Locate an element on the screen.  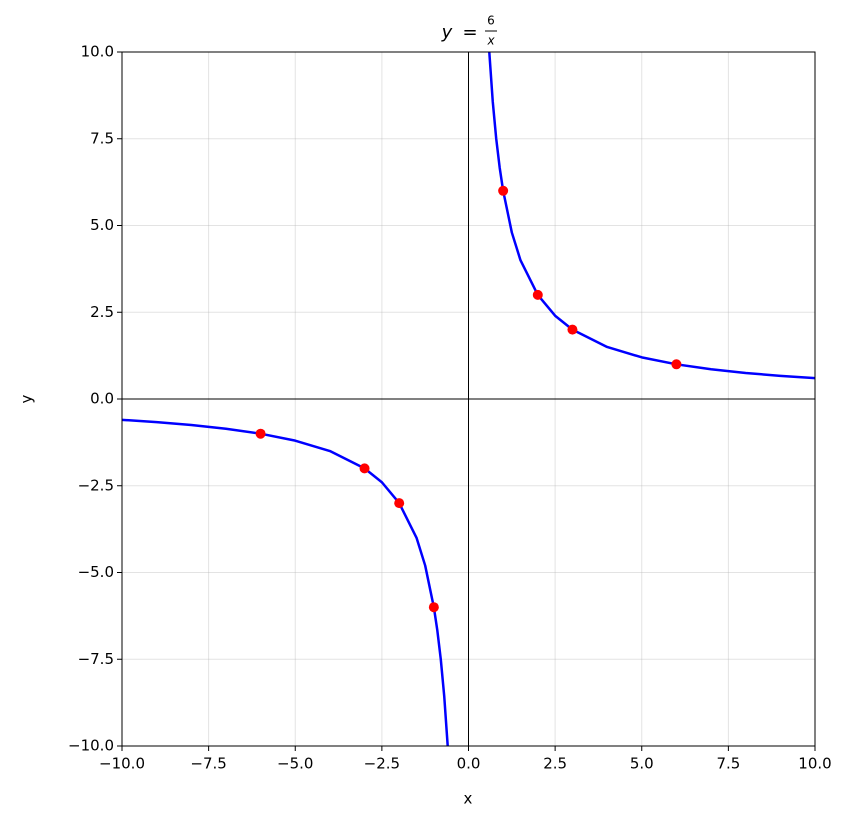
y-tick-label: 7.5 is located at coordinates (102, 138).